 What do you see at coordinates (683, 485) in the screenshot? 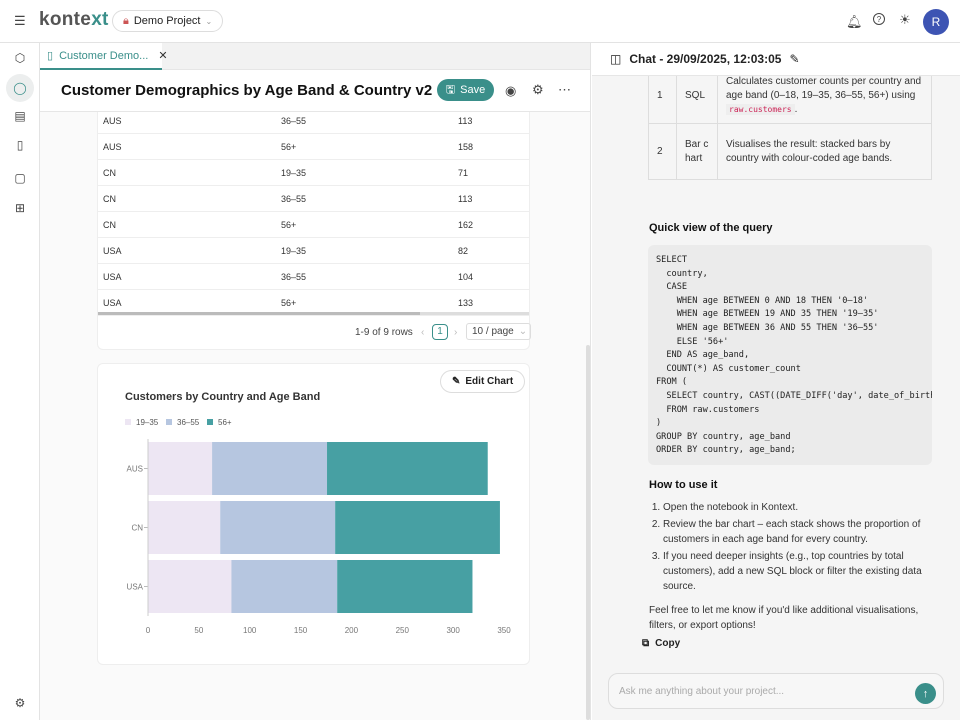
I see `howto-heading: How to use it` at bounding box center [683, 485].